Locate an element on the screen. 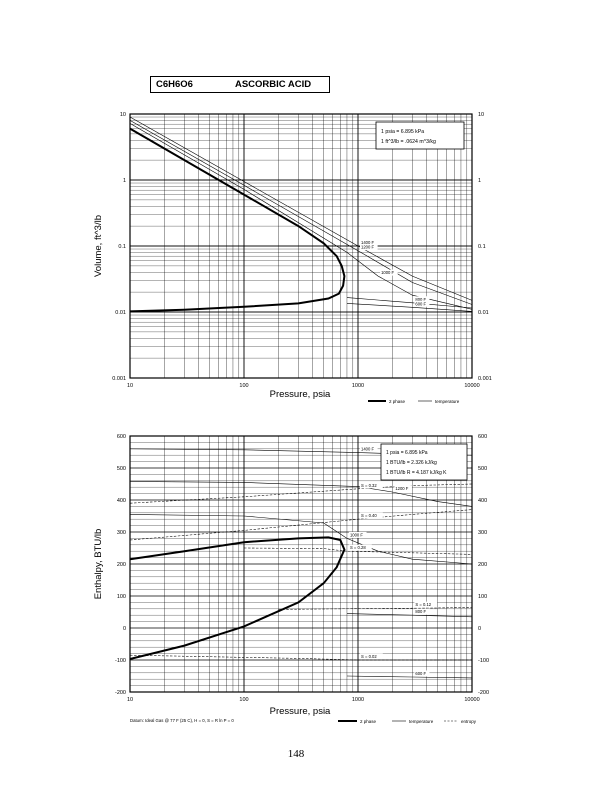  compound-formula: C6H6O6 is located at coordinates (174, 84).